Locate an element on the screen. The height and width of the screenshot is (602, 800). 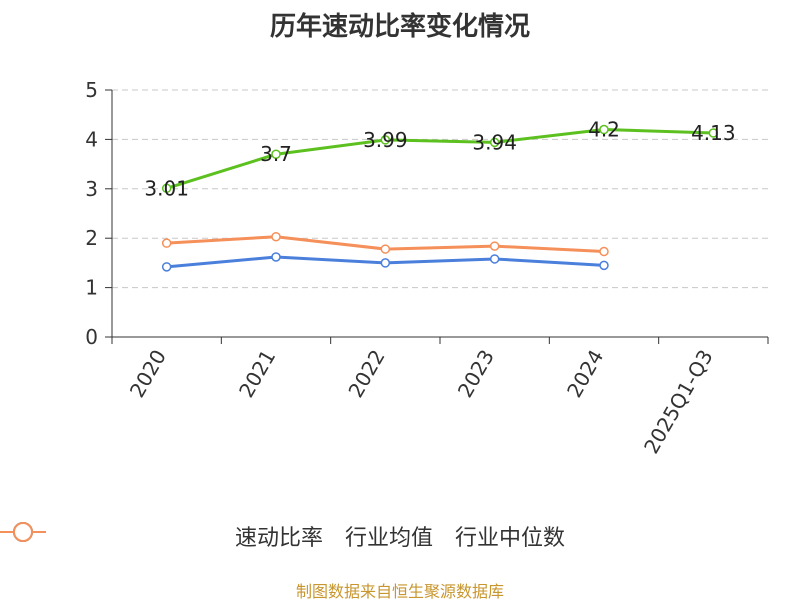
data-label: 3.01 is located at coordinates (166, 188).